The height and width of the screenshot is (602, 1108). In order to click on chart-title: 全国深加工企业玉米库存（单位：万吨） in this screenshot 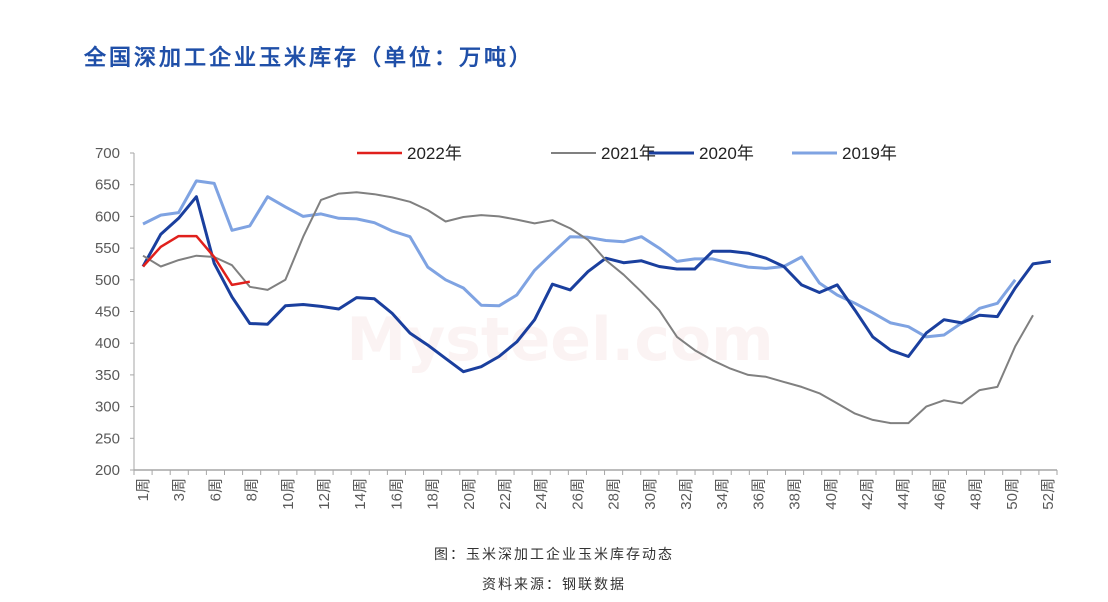, I will do `click(309, 58)`.